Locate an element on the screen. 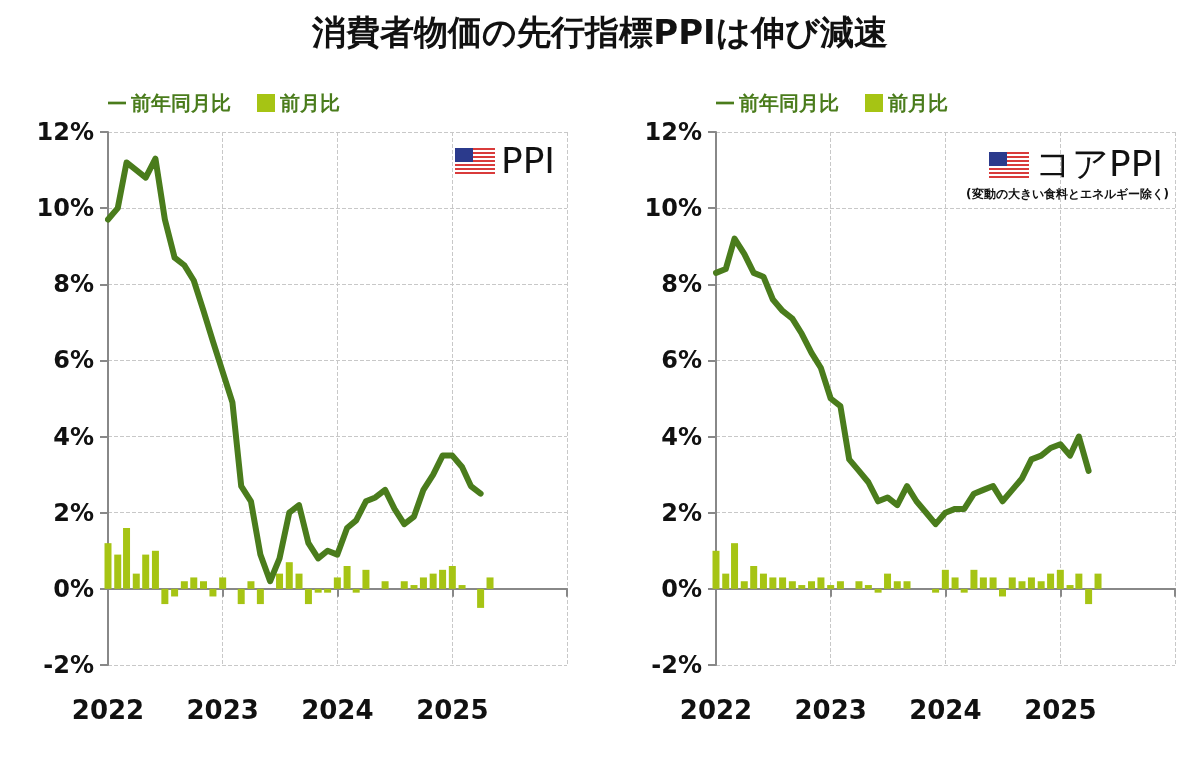 The image size is (1200, 777). y-tick-label: 0% is located at coordinates (681, 588).